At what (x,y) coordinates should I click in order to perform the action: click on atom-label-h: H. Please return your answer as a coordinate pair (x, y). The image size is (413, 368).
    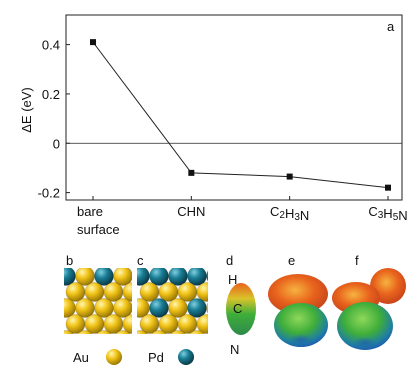
    Looking at the image, I should click on (232, 279).